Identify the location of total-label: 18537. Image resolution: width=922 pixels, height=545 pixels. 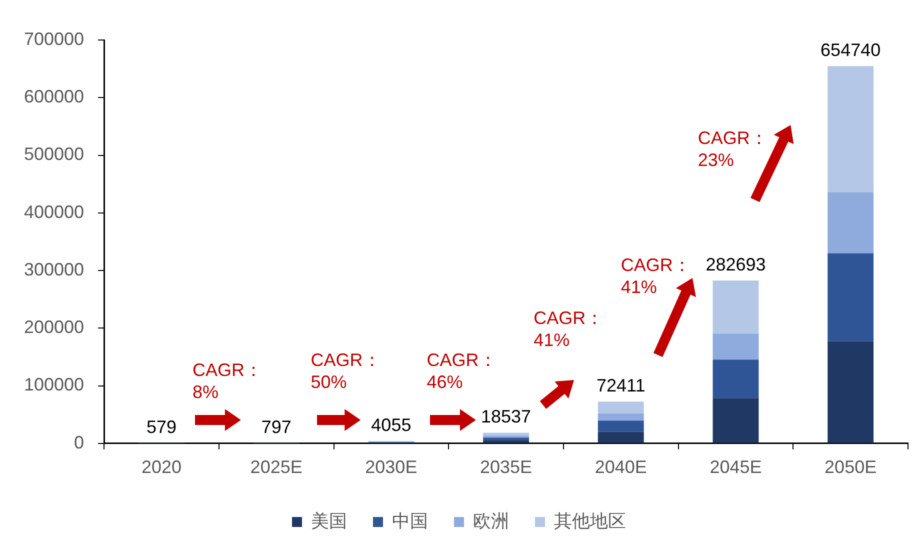
(506, 416).